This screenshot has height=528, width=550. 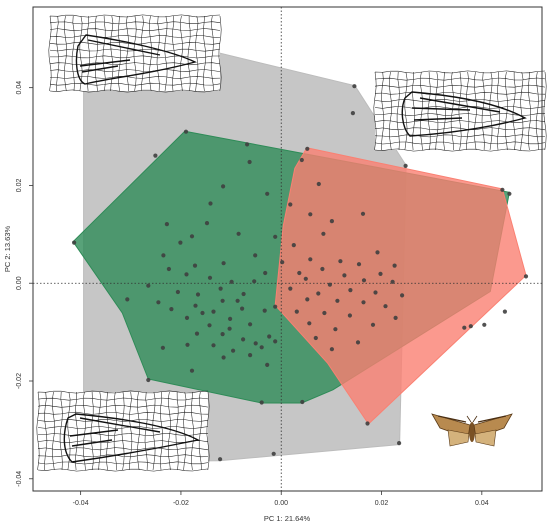 What do you see at coordinates (132, 438) in the screenshot?
I see `wing-inset-bottom-left-wing-outline` at bounding box center [132, 438].